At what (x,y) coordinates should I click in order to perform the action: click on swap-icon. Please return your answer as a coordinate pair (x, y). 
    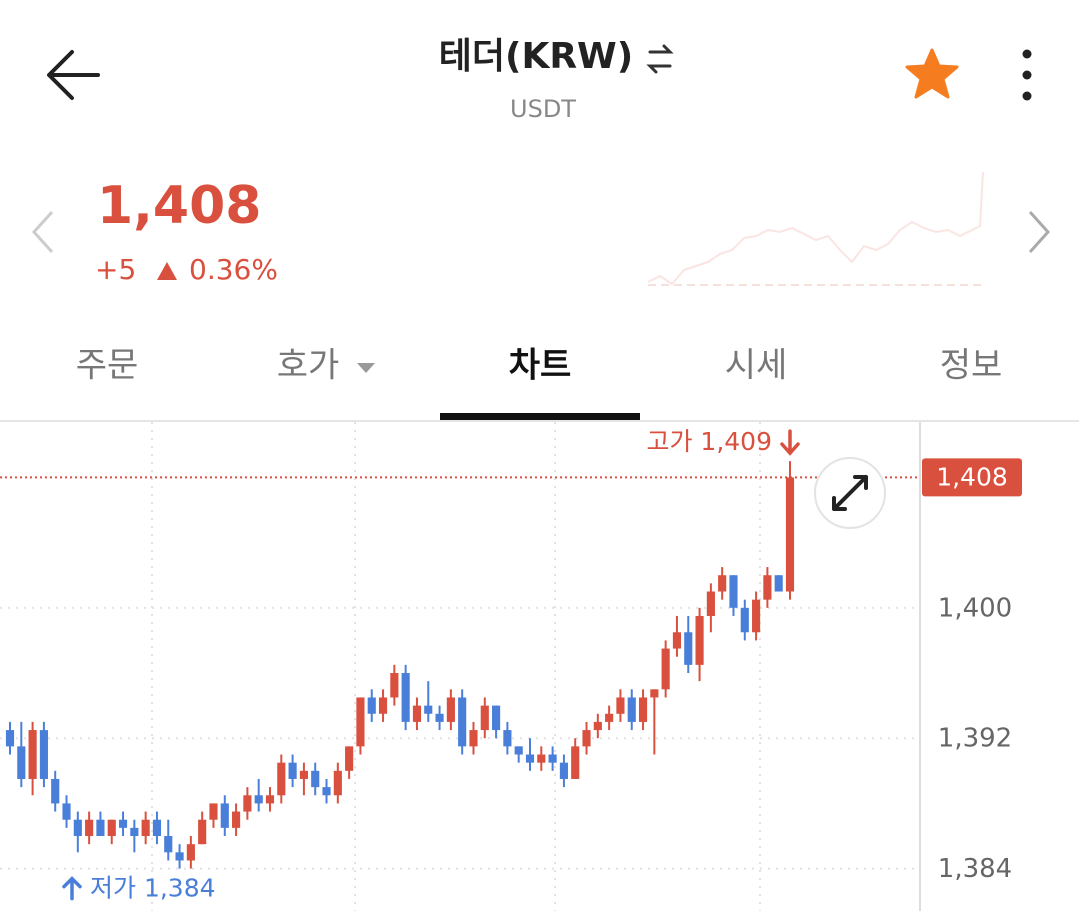
    Looking at the image, I should click on (660, 59).